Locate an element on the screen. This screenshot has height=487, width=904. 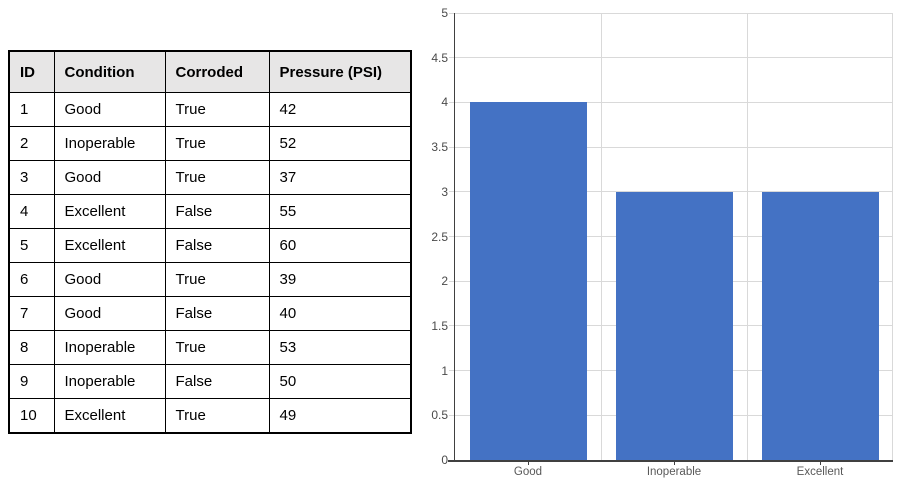
table-row: 5 Excellent False 60 is located at coordinates (210, 245).